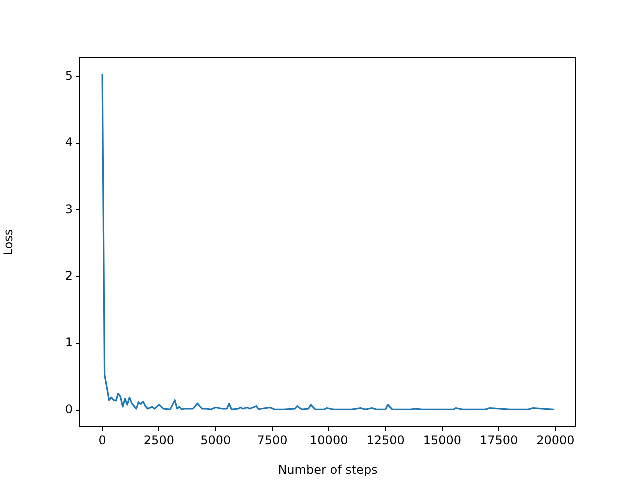 The width and height of the screenshot is (640, 480). I want to click on x-tick-label: 0, so click(102, 440).